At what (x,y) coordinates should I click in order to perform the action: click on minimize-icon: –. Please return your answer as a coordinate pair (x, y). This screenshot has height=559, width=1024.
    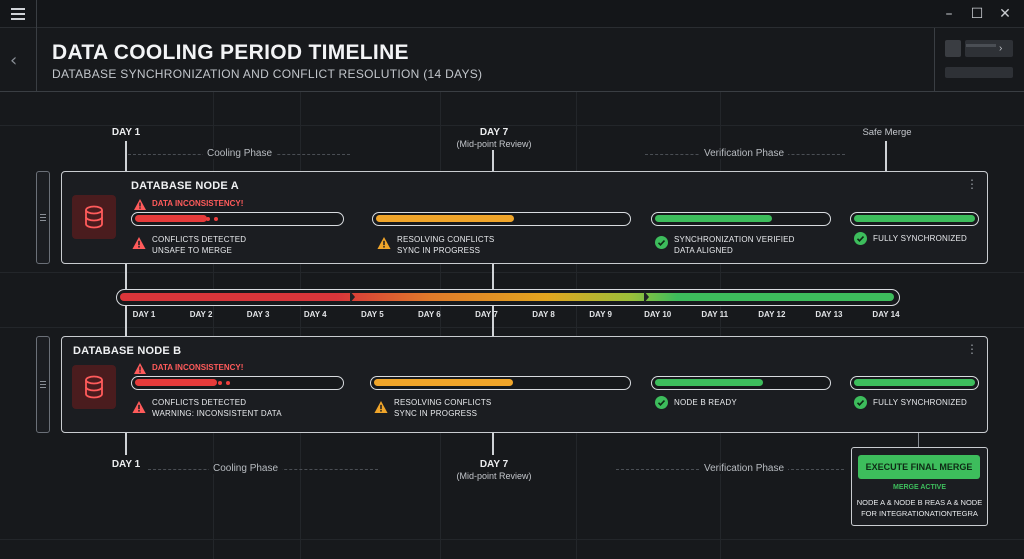
    Looking at the image, I should click on (949, 14).